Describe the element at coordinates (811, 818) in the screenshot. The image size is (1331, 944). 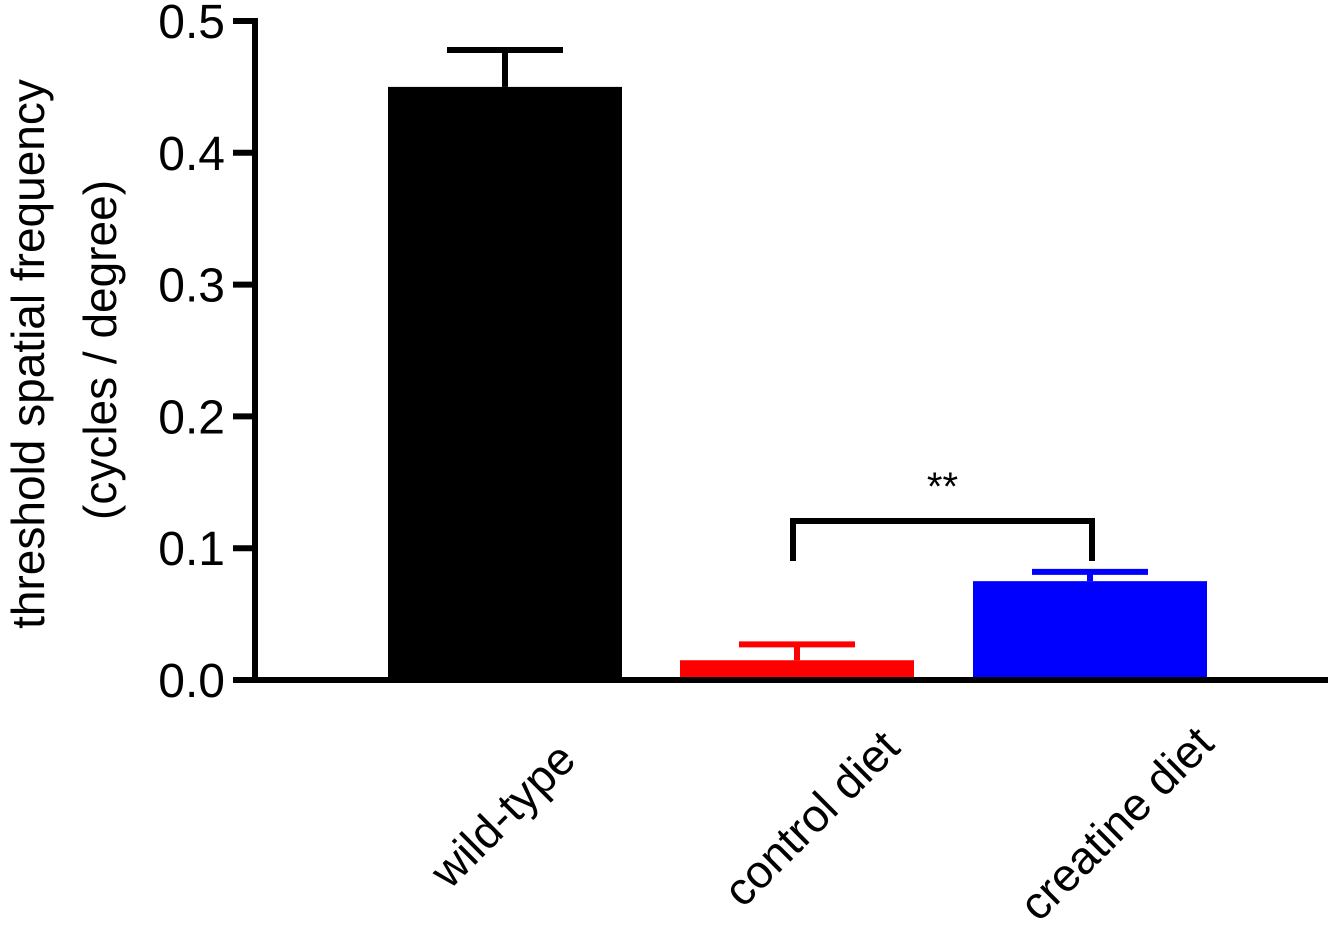
I see `x-tick-label-1: control diet` at that location.